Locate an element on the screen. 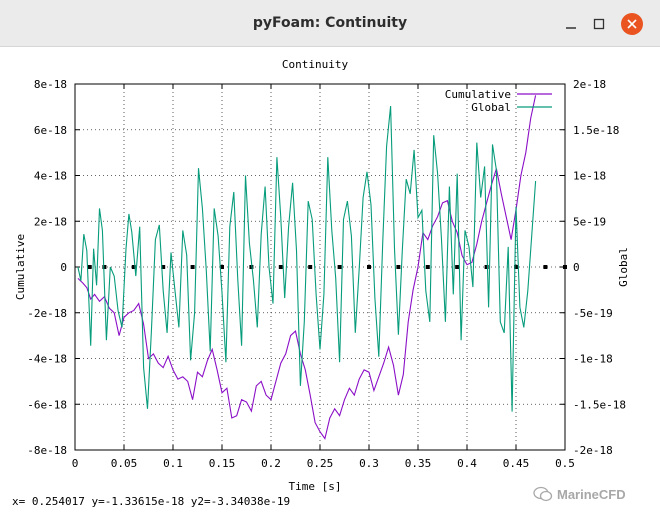 The image size is (660, 518). y2-tick-label: 1.5e-18 is located at coordinates (596, 130).